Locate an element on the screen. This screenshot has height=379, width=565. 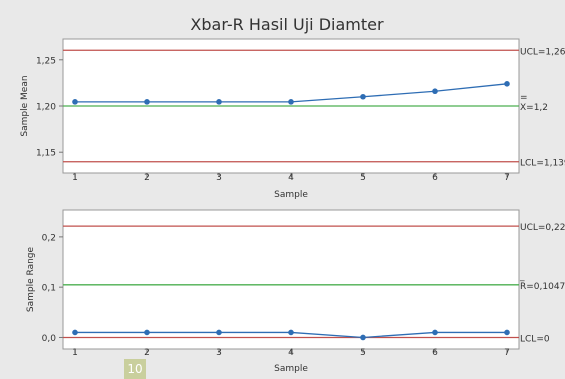
cl-label: X=1,2 is located at coordinates (534, 108).